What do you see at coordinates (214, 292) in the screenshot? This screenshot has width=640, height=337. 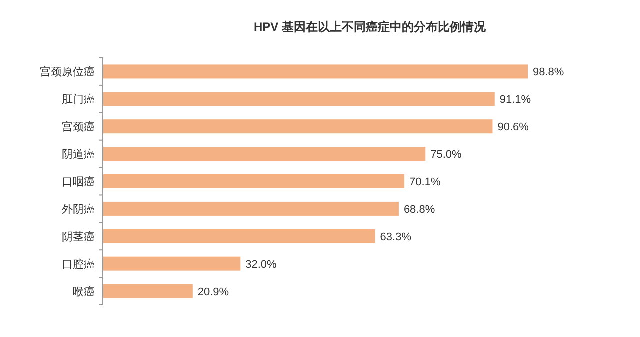 I see `data-label: 20.9%` at bounding box center [214, 292].